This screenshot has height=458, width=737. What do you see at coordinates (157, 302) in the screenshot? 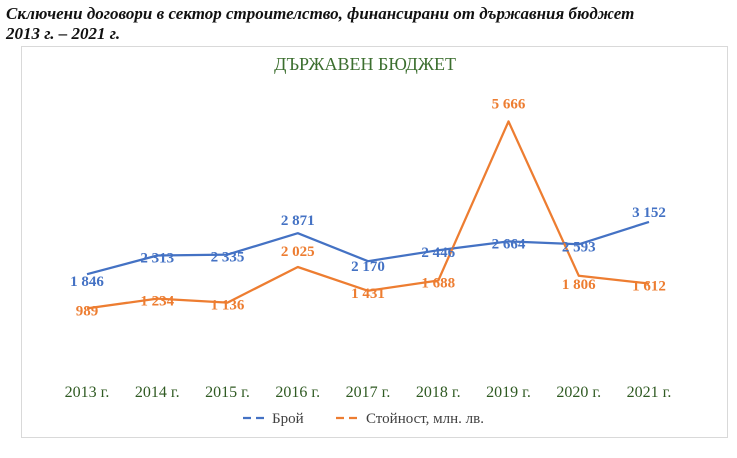
I see `data-label: 1 234` at bounding box center [157, 302].